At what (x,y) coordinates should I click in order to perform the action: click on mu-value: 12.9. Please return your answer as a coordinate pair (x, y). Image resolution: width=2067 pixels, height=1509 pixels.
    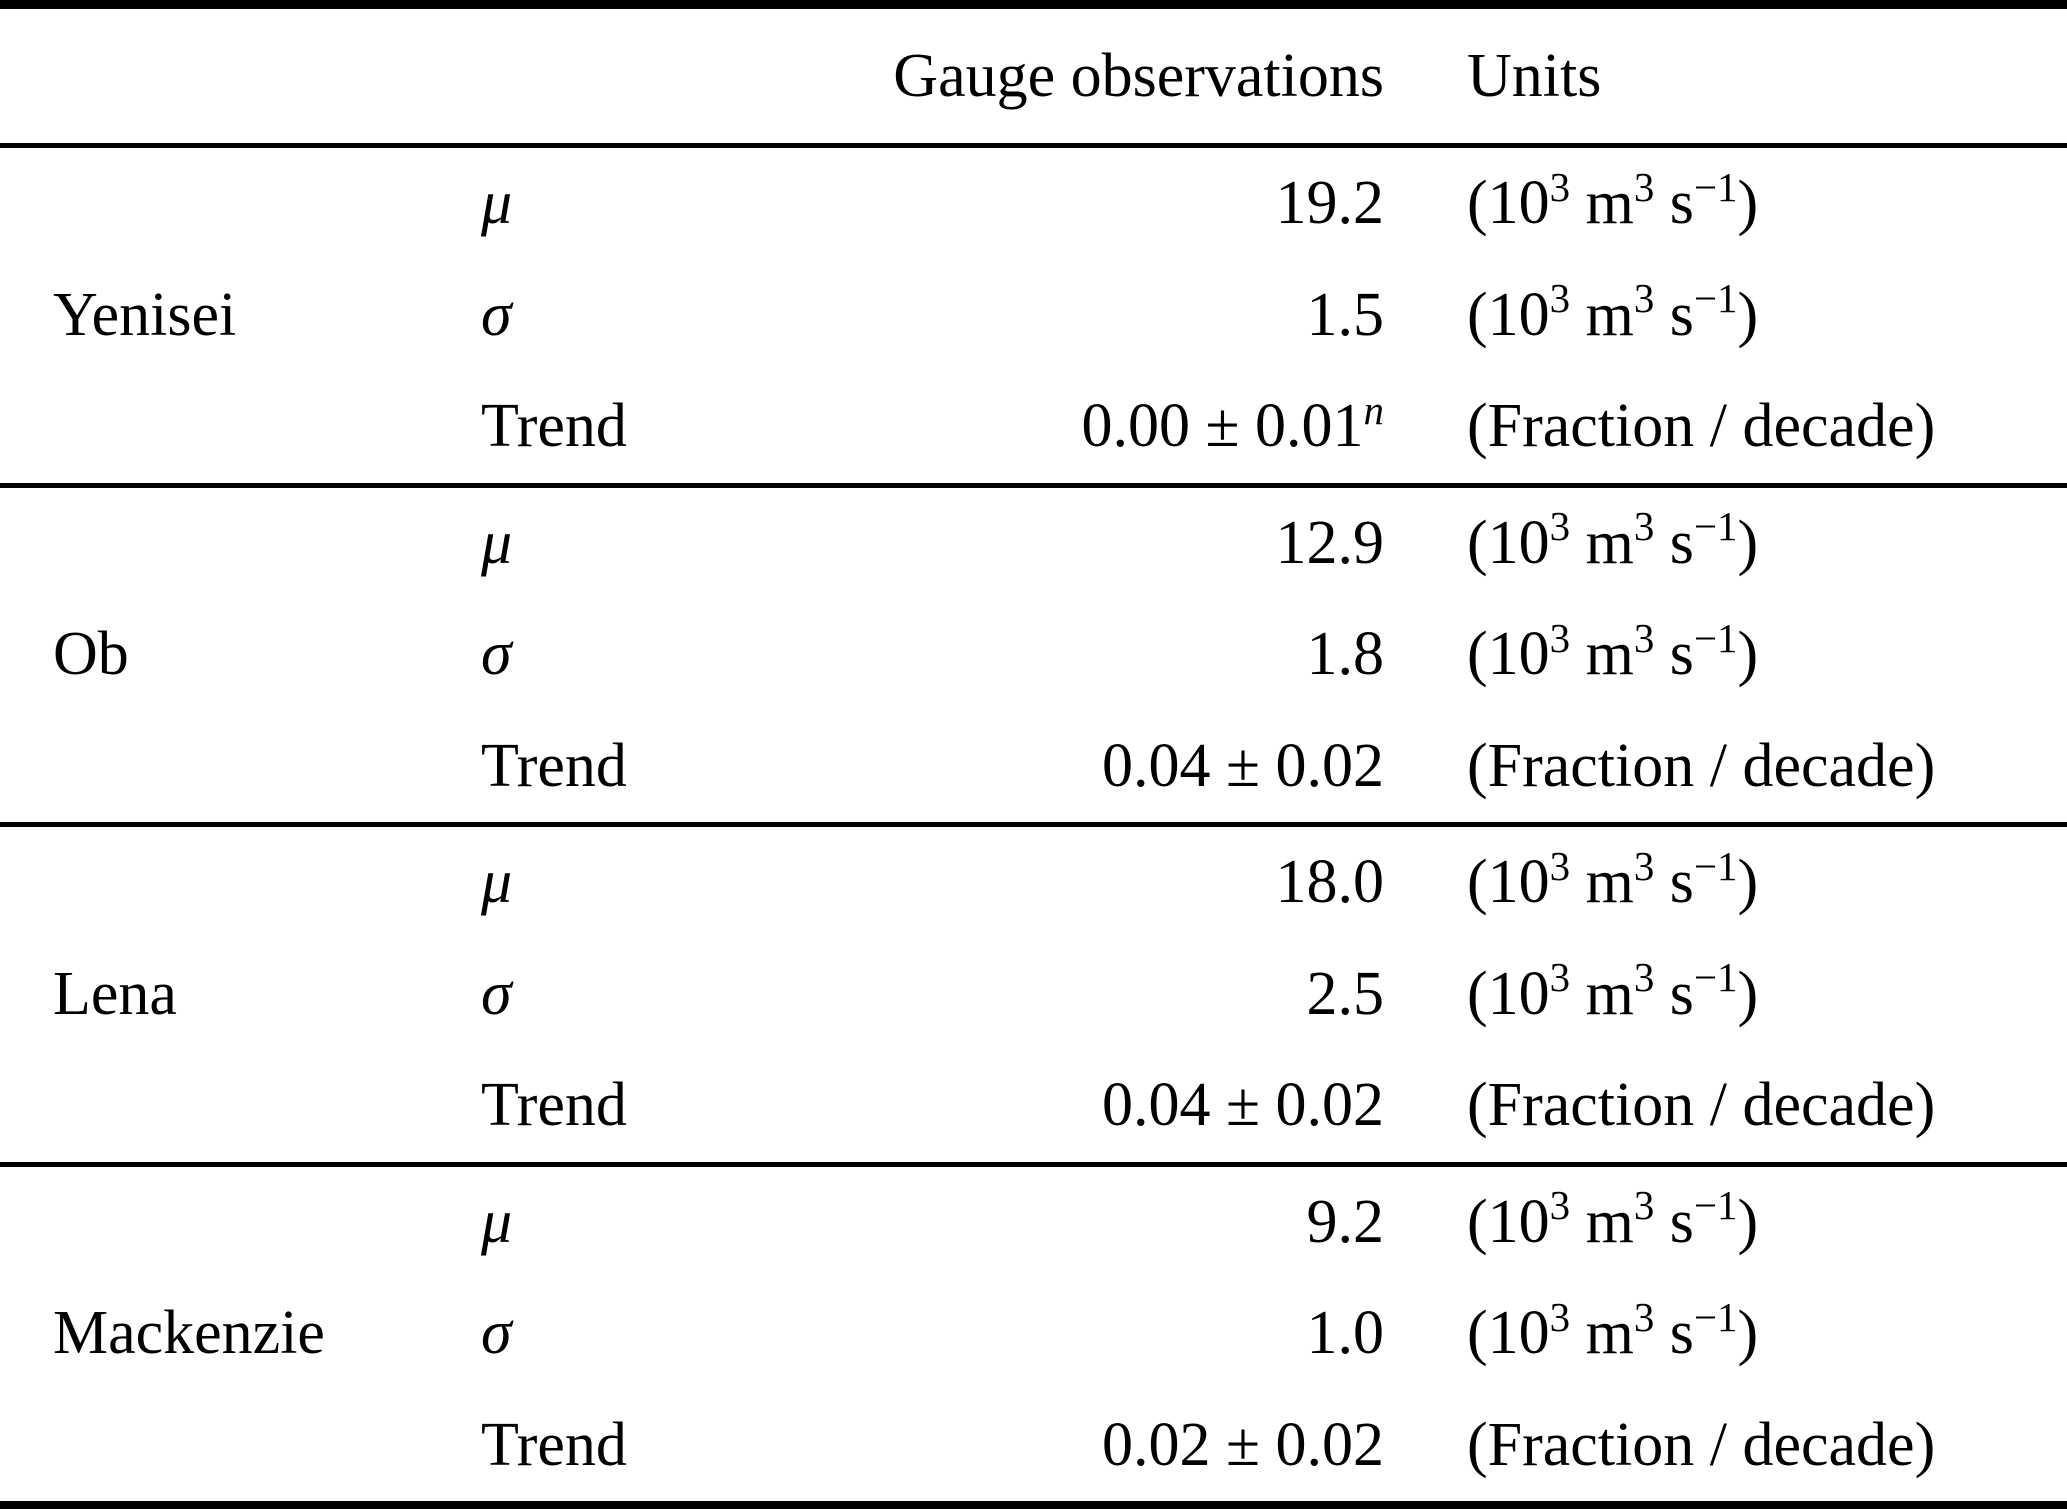
    Looking at the image, I should click on (1330, 542).